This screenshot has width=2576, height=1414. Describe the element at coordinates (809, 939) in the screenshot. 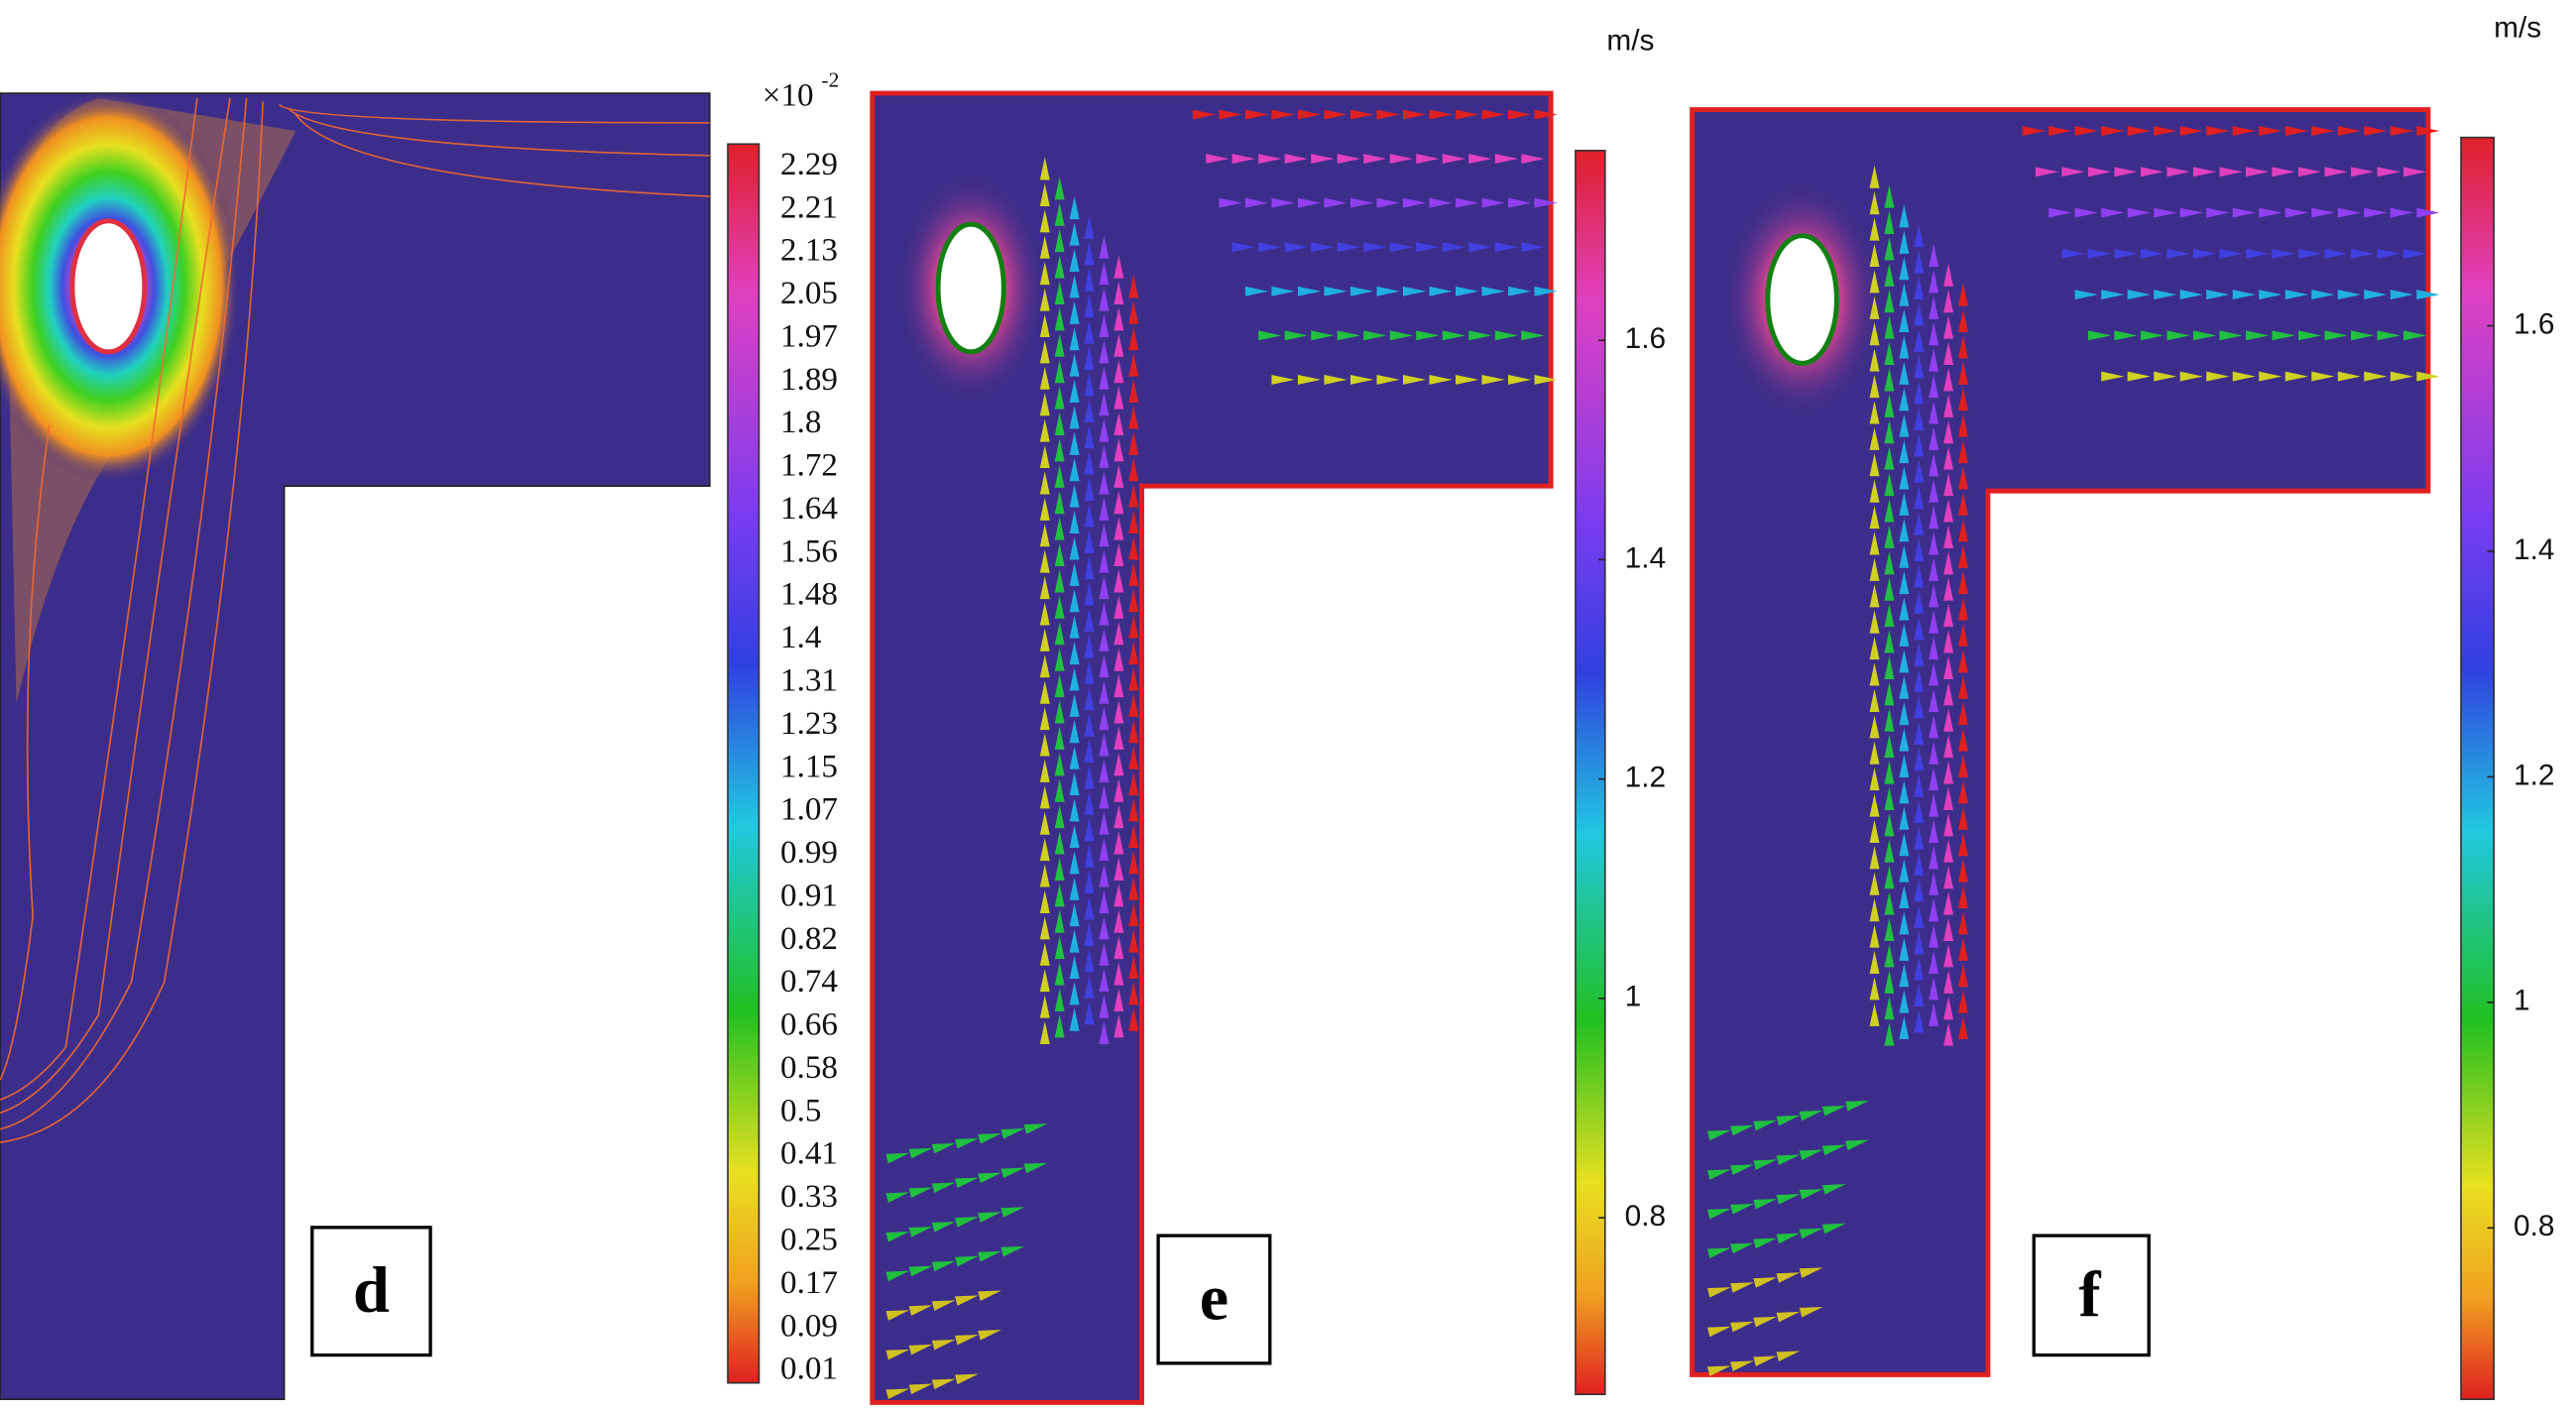

I see `cbar-tick-label: 0.82` at that location.